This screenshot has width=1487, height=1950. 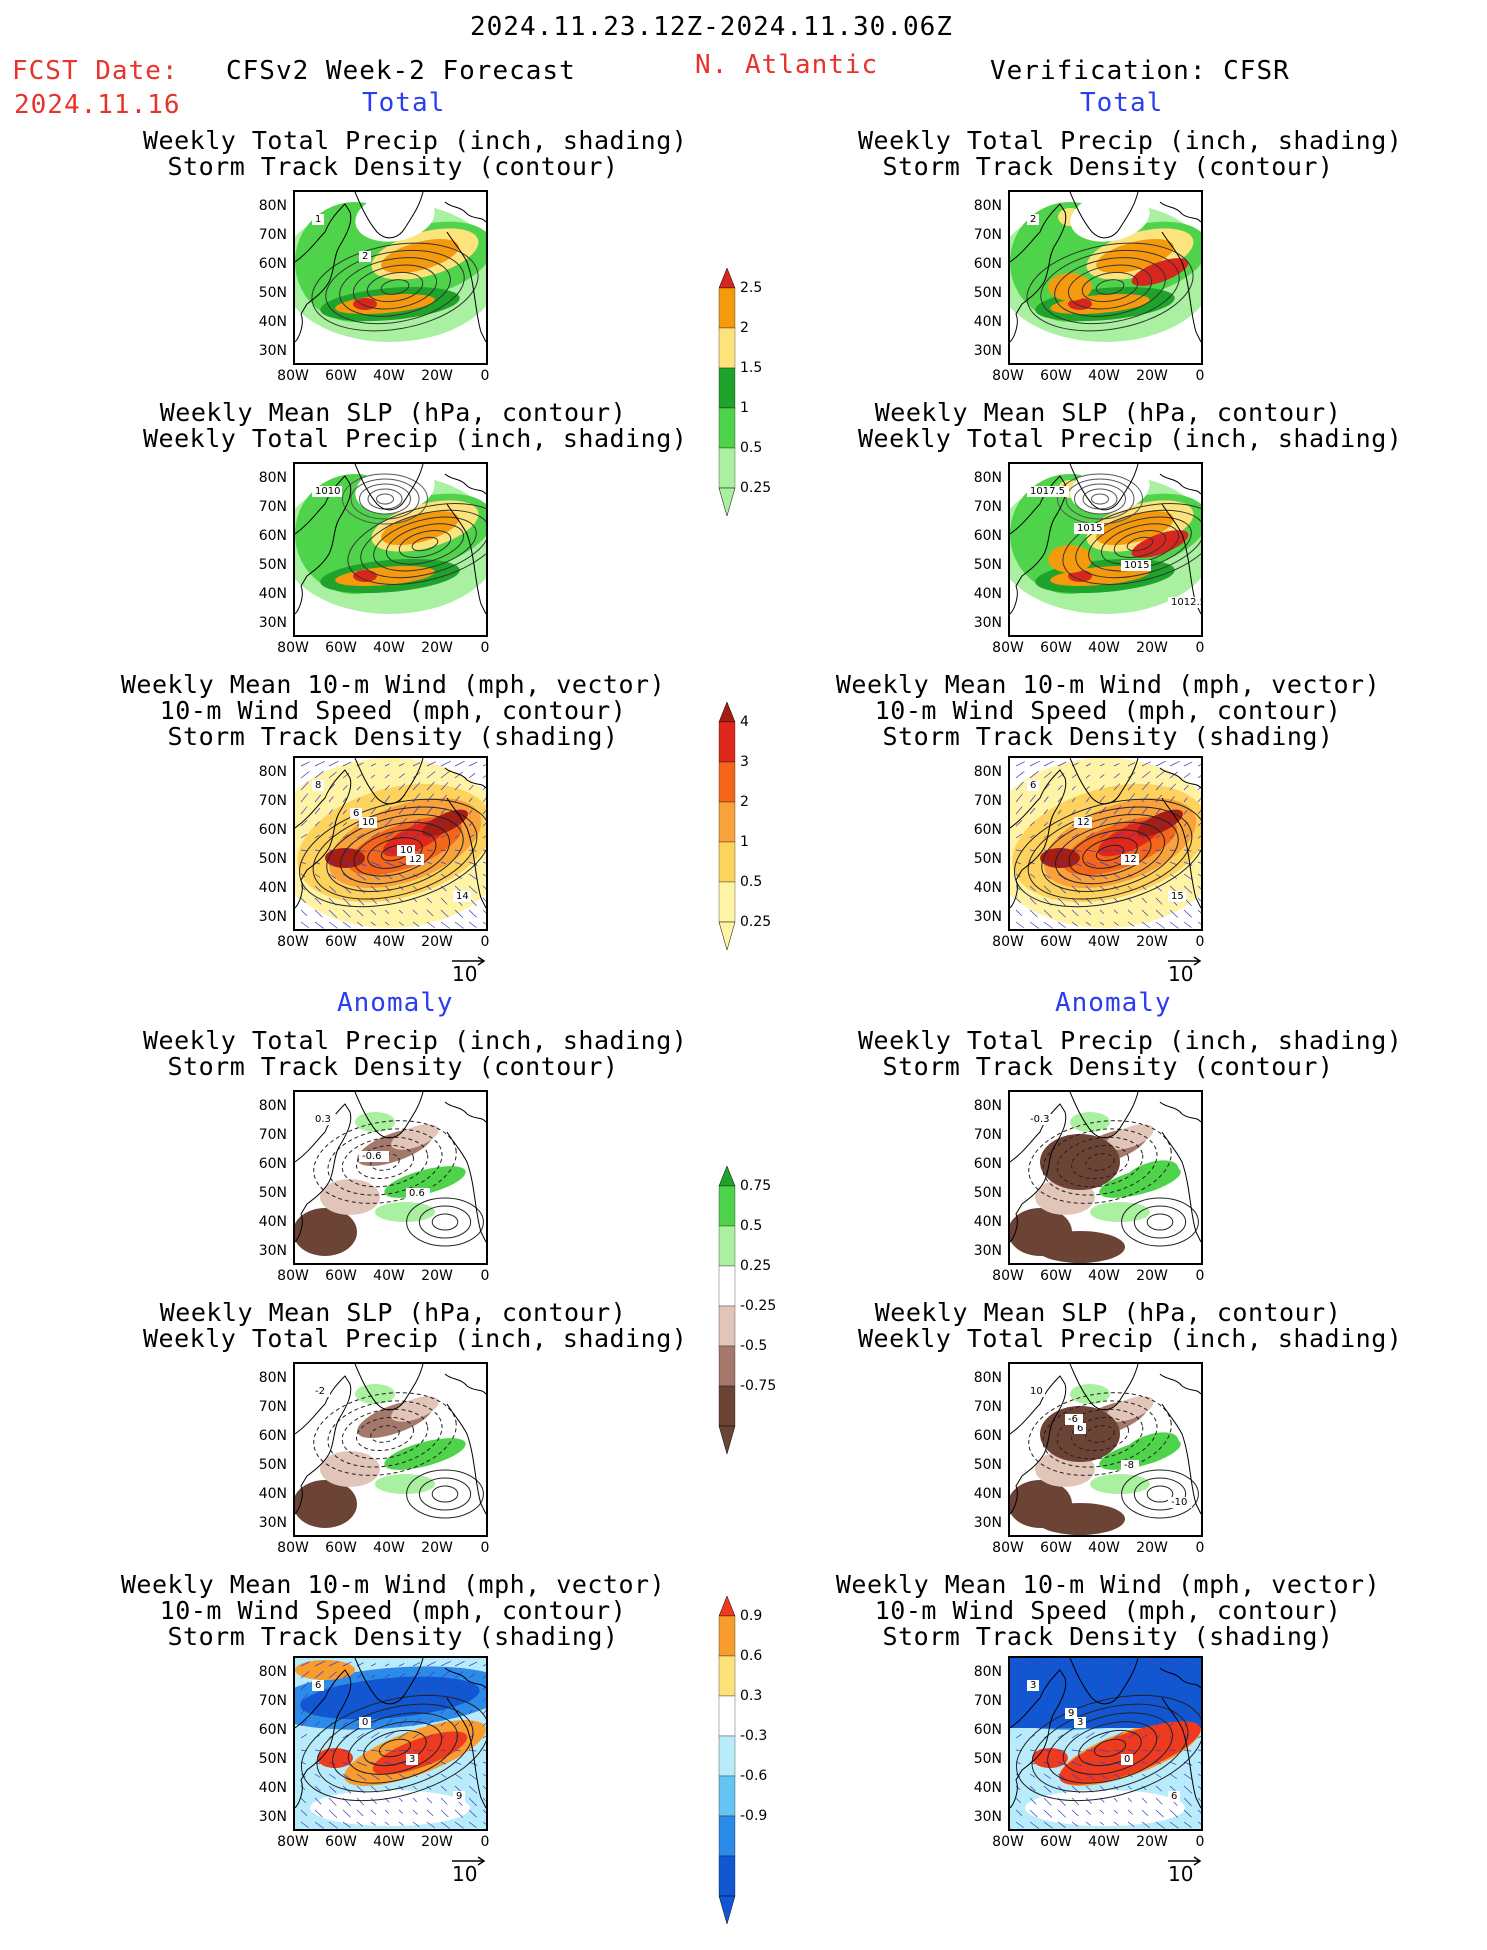 I want to click on colorbar-tick-label: 0.3, so click(x=751, y=1696).